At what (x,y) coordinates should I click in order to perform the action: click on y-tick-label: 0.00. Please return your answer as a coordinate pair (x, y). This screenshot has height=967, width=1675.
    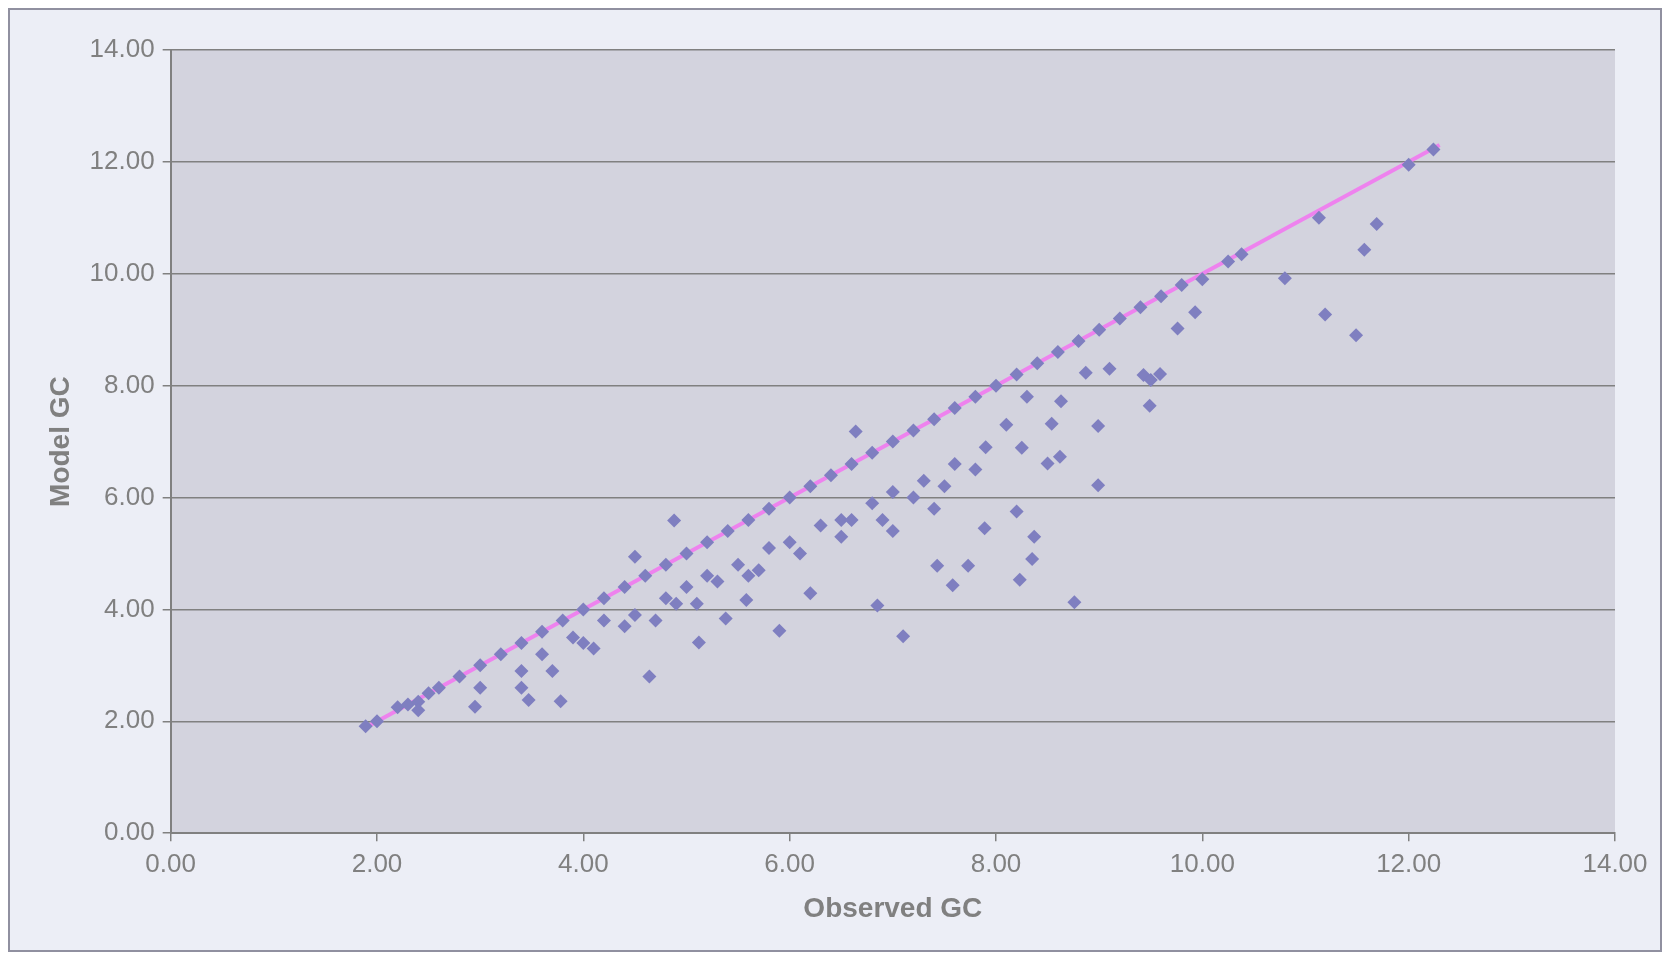
    Looking at the image, I should click on (129, 831).